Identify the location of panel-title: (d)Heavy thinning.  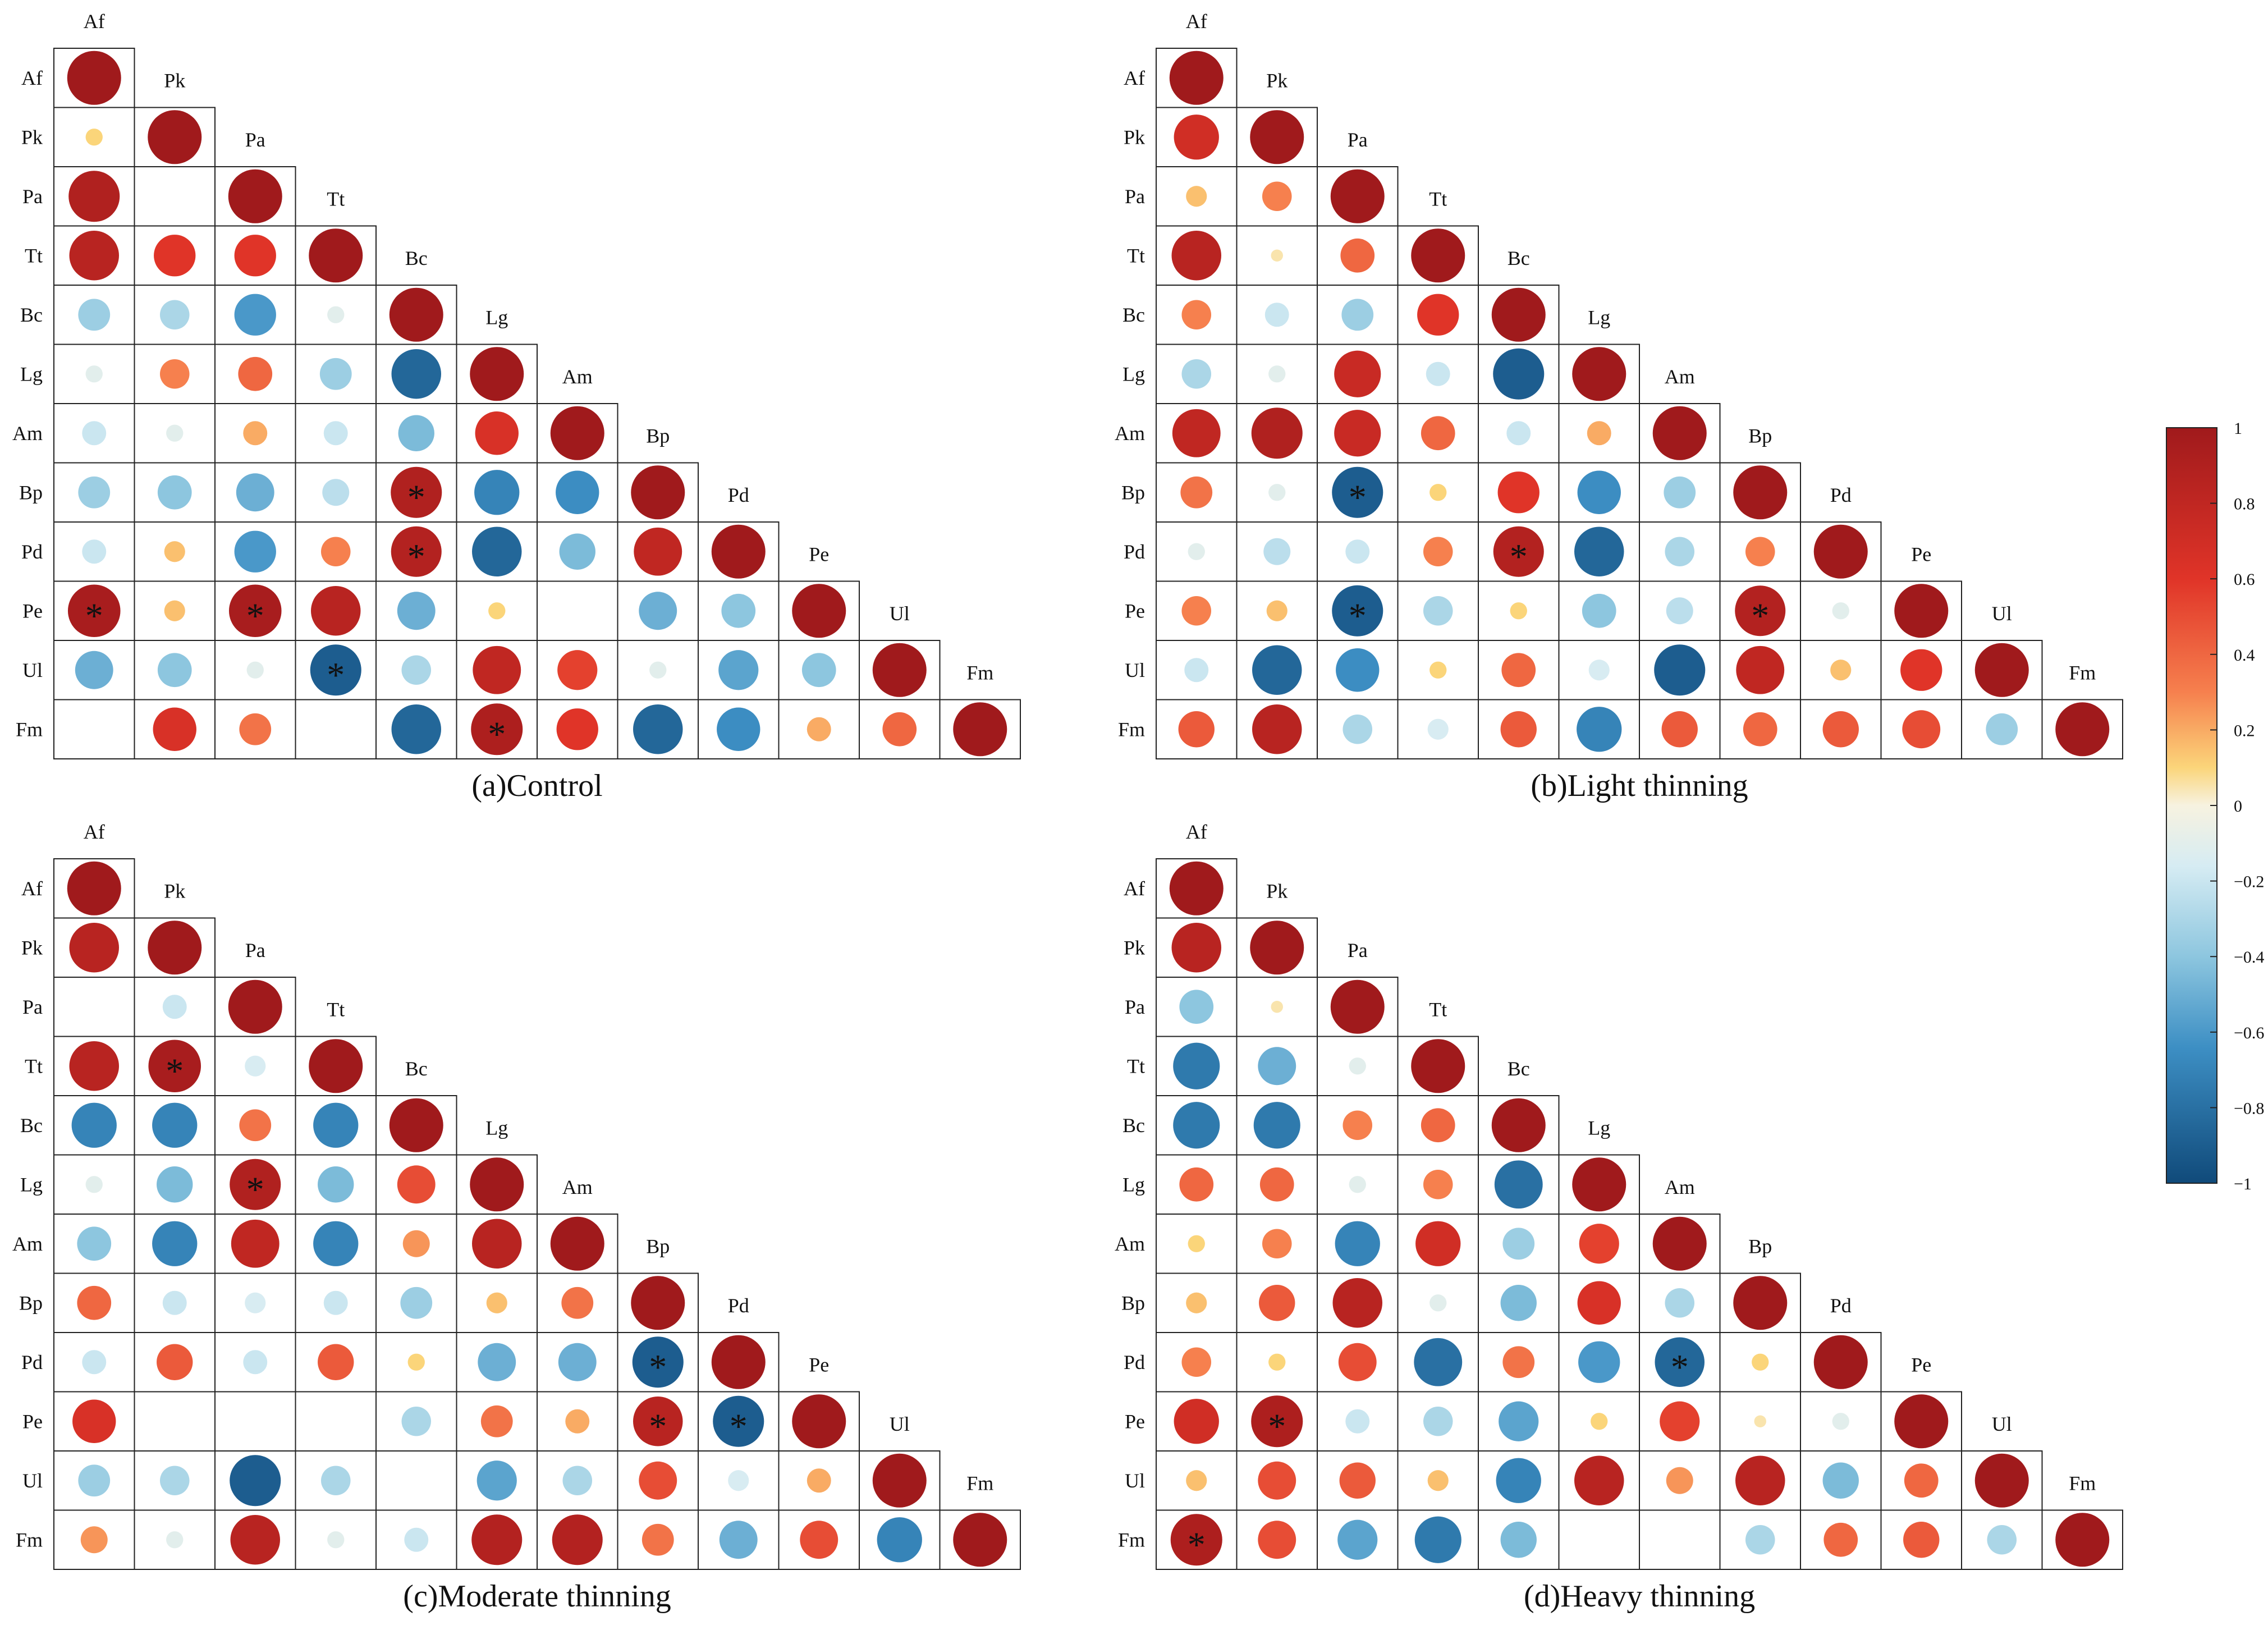
(1640, 1596).